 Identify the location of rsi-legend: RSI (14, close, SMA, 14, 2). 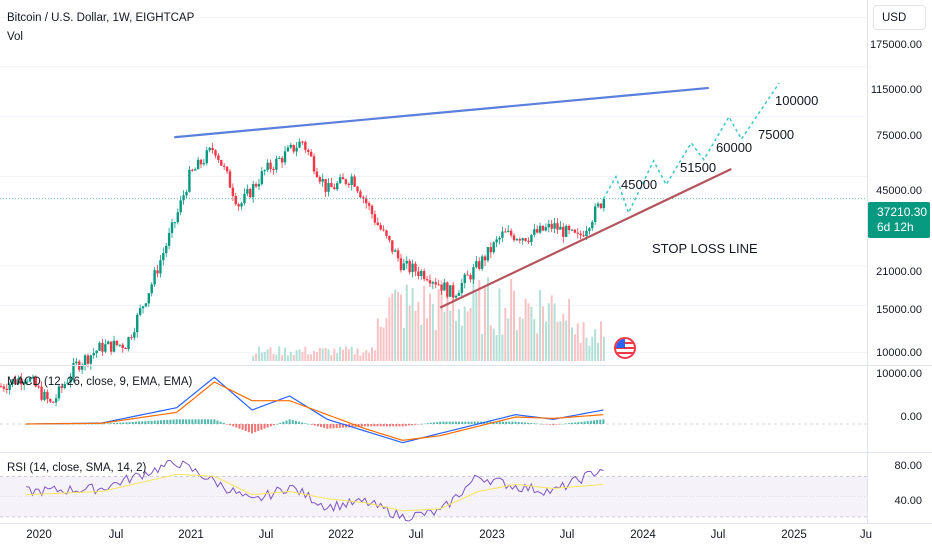
(77, 468).